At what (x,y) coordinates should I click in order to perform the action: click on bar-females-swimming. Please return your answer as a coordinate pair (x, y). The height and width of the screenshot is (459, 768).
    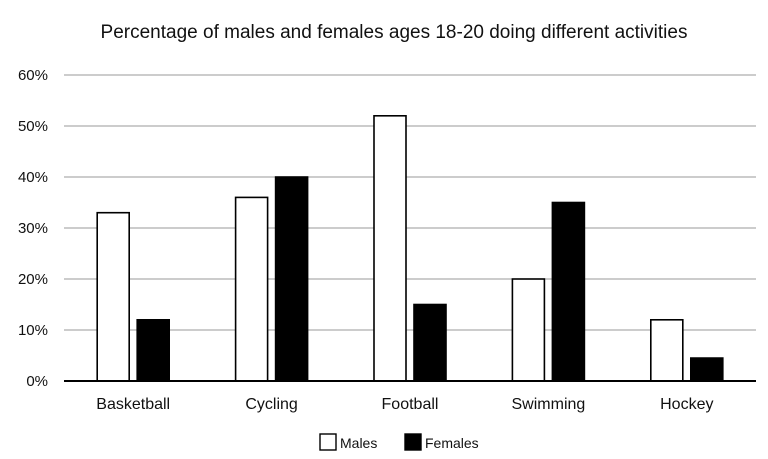
    Looking at the image, I should click on (568, 291).